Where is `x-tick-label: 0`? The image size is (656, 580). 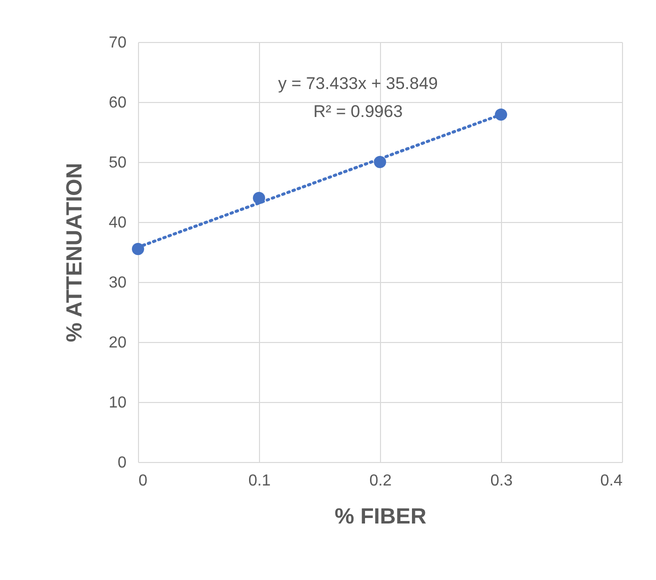
x-tick-label: 0 is located at coordinates (143, 481).